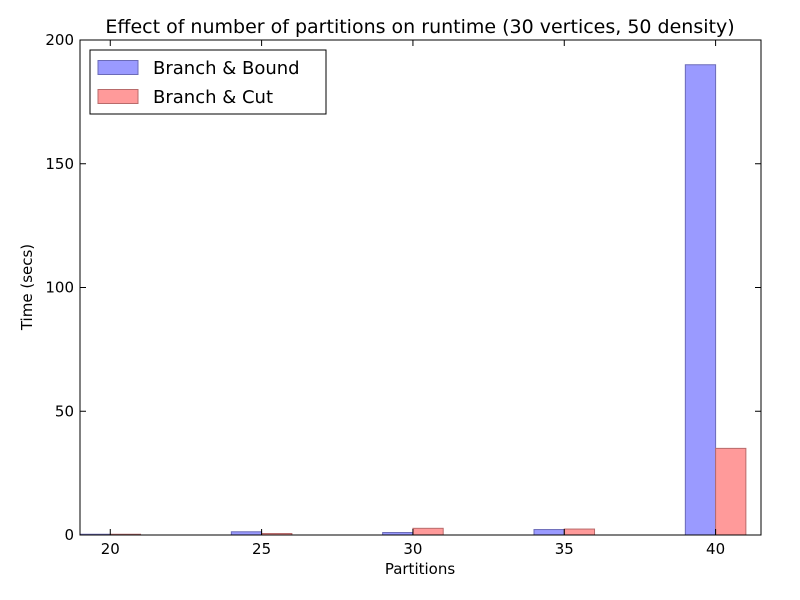  Describe the element at coordinates (715, 549) in the screenshot. I see `x-tick-label: 40` at that location.